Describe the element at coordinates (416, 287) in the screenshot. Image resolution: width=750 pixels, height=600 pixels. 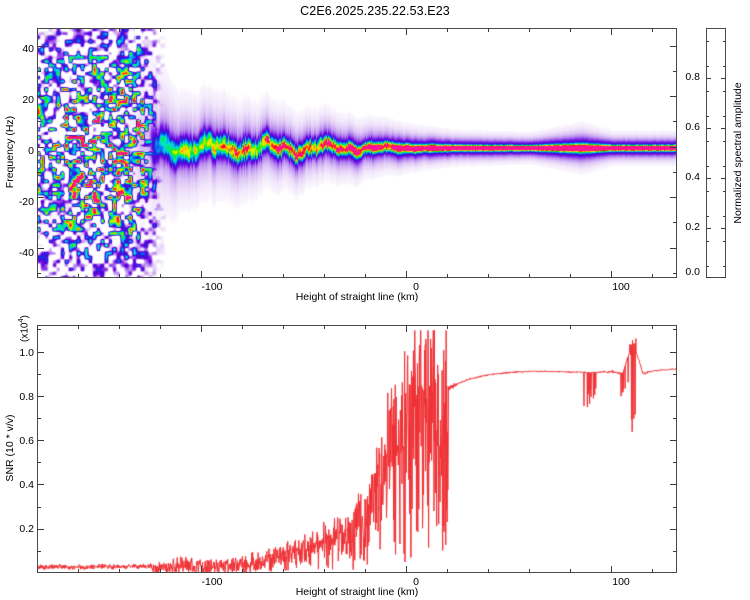
I see `spec-xtick-0: 0` at that location.